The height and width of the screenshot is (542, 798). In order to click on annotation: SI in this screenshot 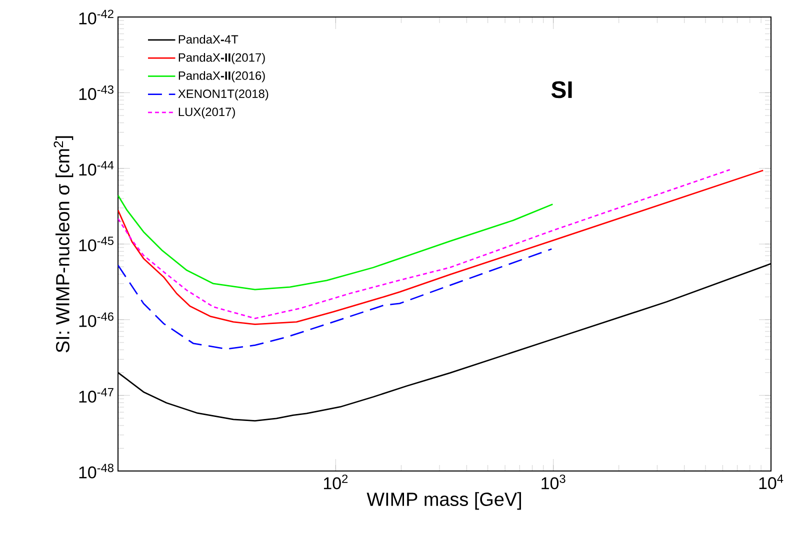, I will do `click(561, 89)`.